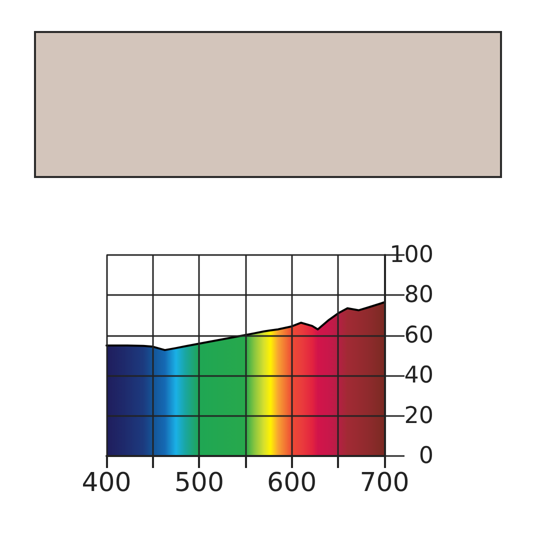 The image size is (533, 533). I want to click on y-tick-label: 20, so click(419, 415).